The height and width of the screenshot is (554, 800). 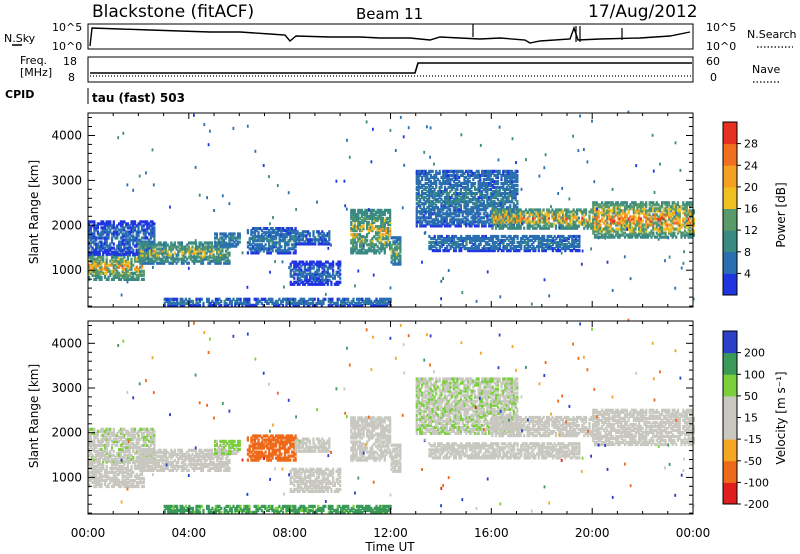 I want to click on noise-panel: N.Sky 10^5 10^0 10^5 10^0 N.Search, so click(x=400, y=37).